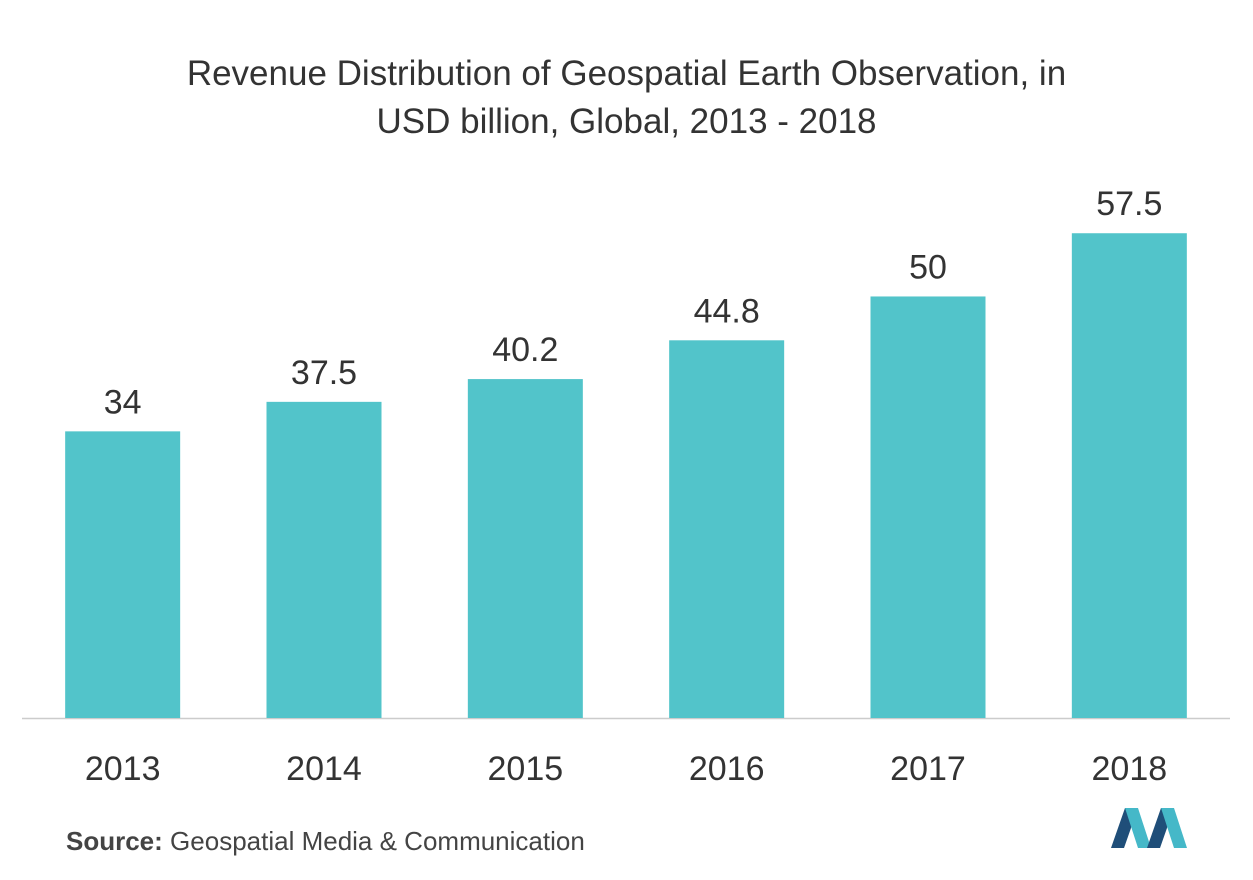 This screenshot has height=880, width=1253. I want to click on x-tick-label-2013: 2013, so click(123, 769).